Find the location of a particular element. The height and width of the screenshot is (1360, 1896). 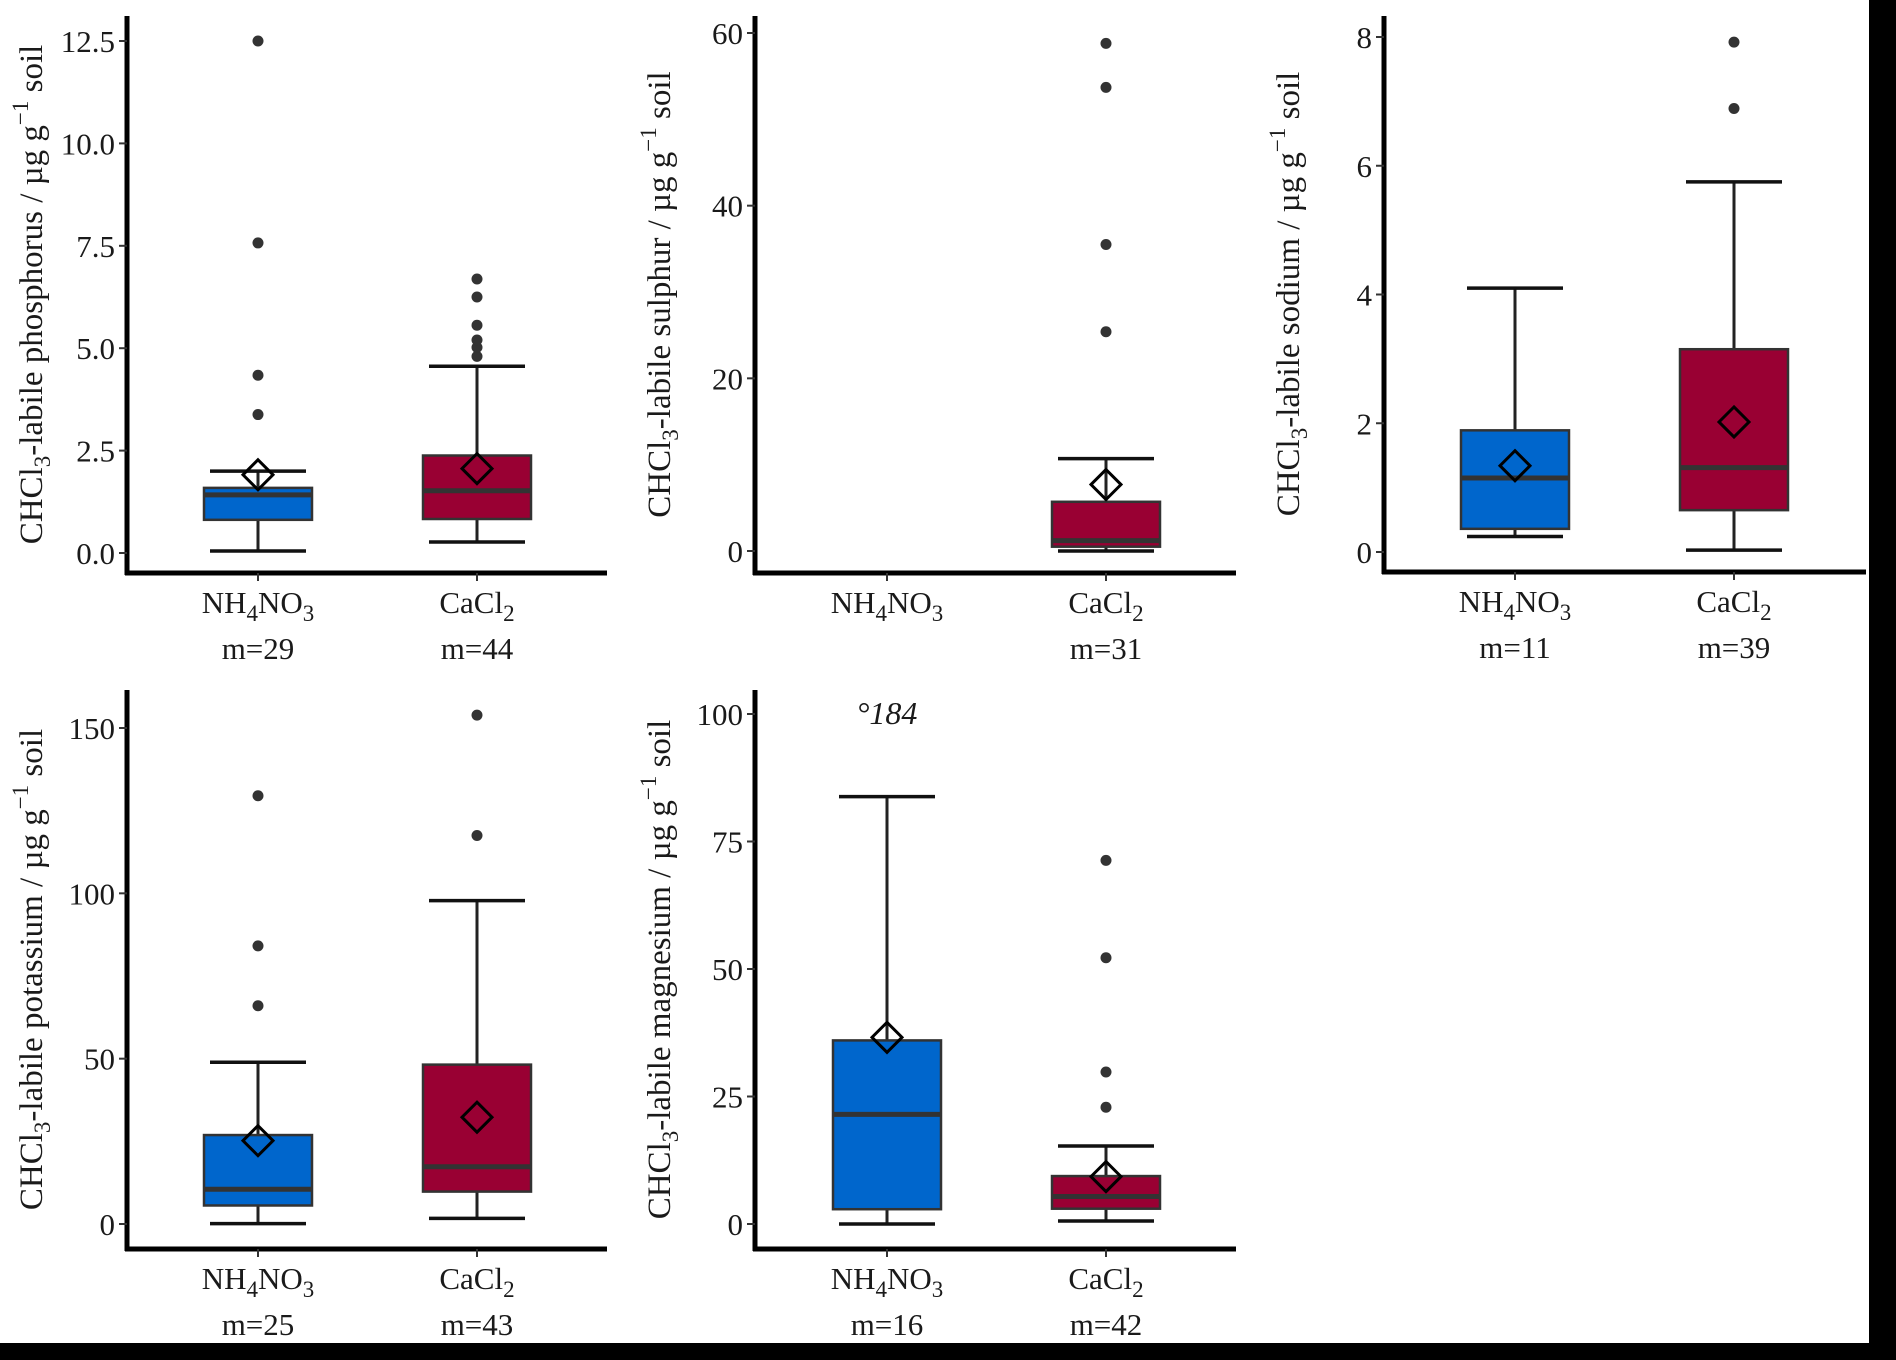

y-tick-label: 20 is located at coordinates (727, 378).